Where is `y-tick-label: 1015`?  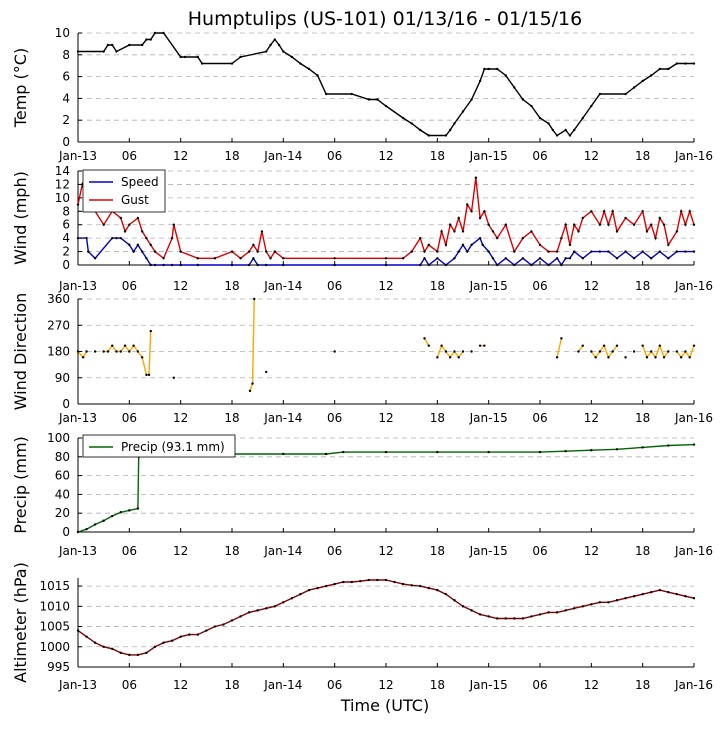 y-tick-label: 1015 is located at coordinates (54, 586).